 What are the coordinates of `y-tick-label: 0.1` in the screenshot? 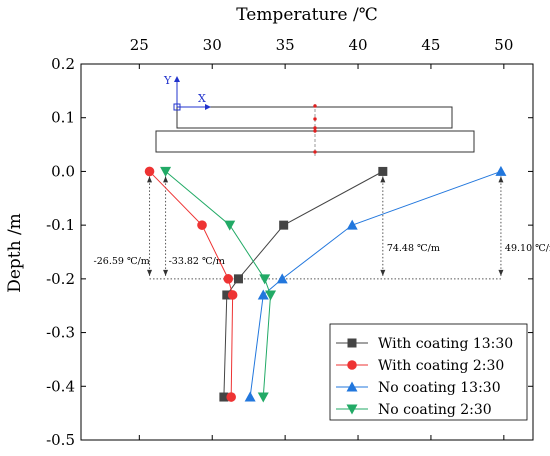 It's located at (63, 118).